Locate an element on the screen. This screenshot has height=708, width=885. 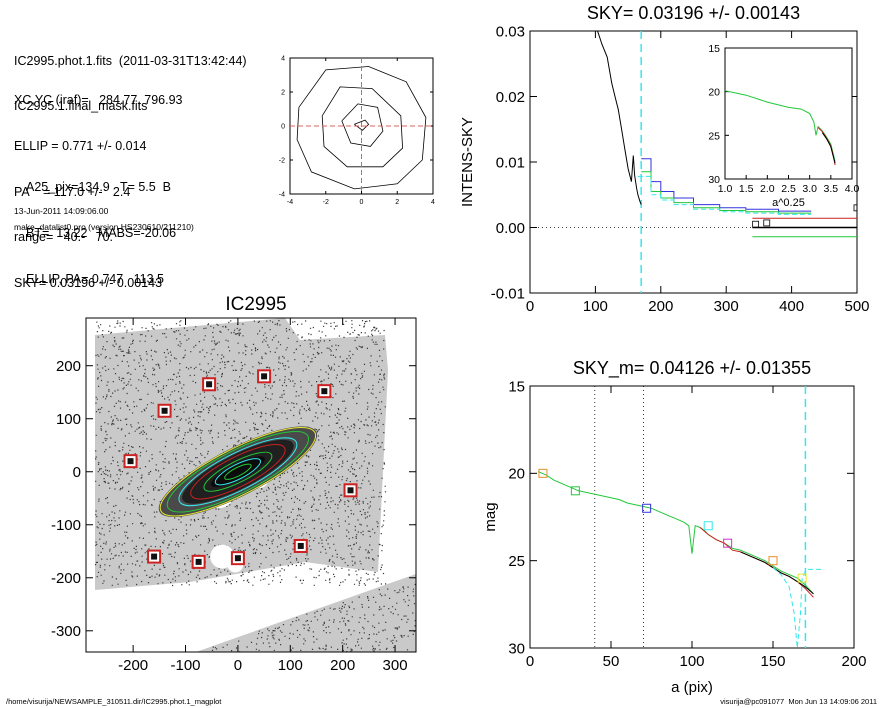
mag-plot-title: SKY_m= 0.04126 +/- 0.01355 is located at coordinates (692, 368).